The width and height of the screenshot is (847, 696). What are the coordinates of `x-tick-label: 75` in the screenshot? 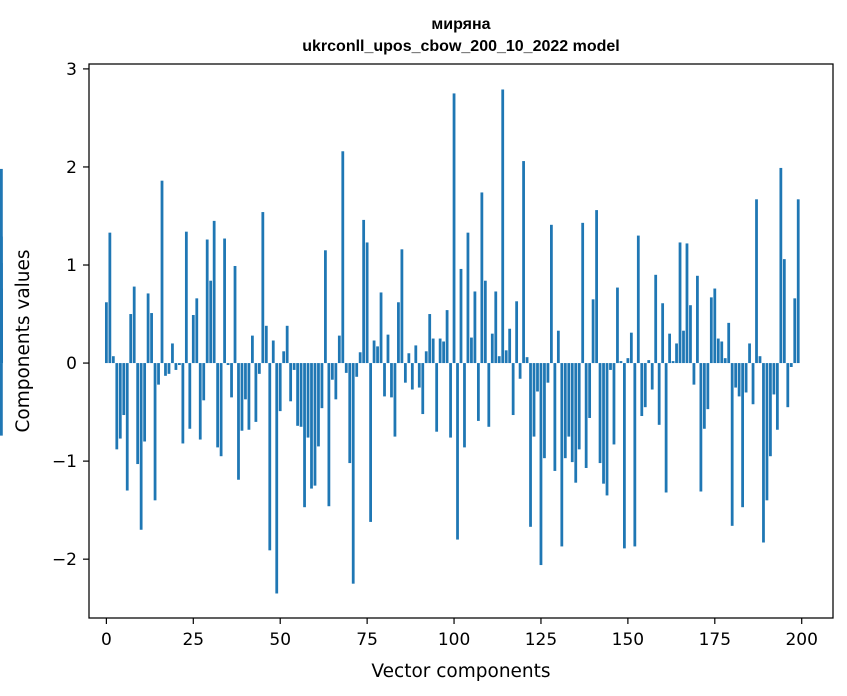 It's located at (367, 640).